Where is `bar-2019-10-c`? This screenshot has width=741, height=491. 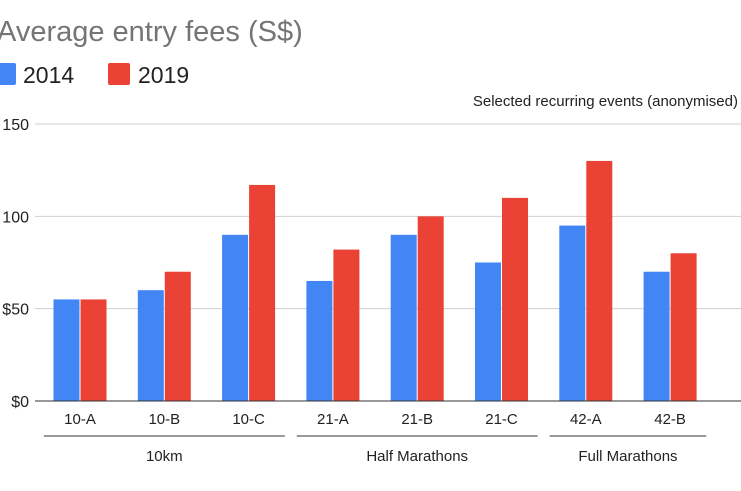 bar-2019-10-c is located at coordinates (262, 292).